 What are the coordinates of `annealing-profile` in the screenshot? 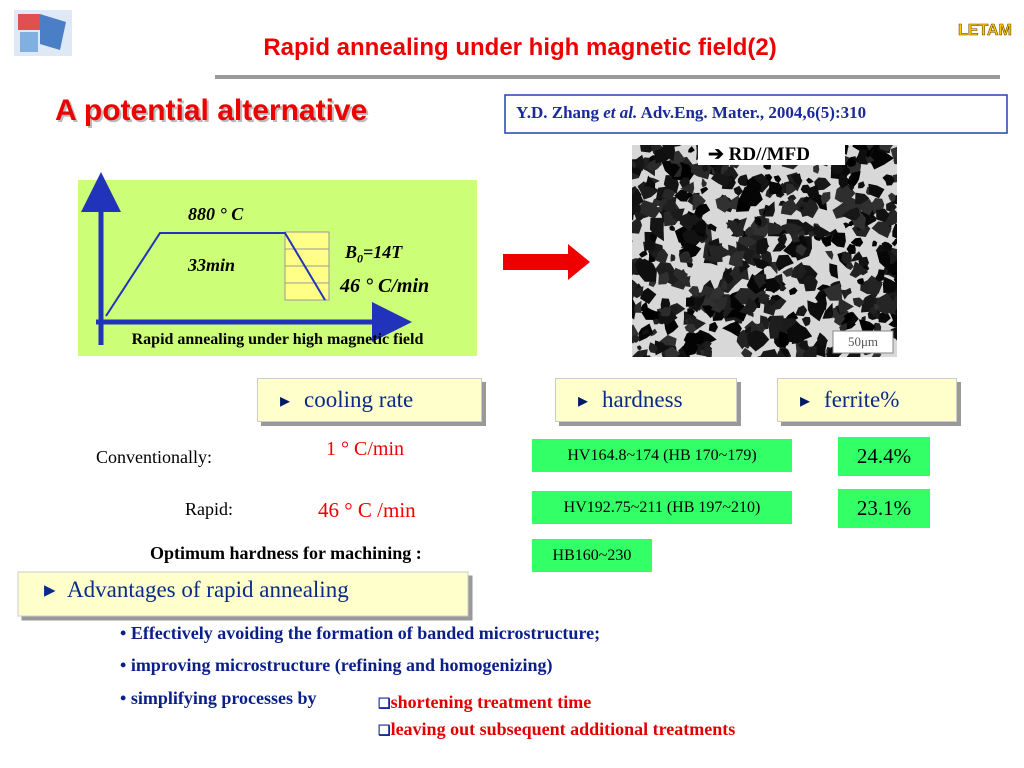 It's located at (215, 274).